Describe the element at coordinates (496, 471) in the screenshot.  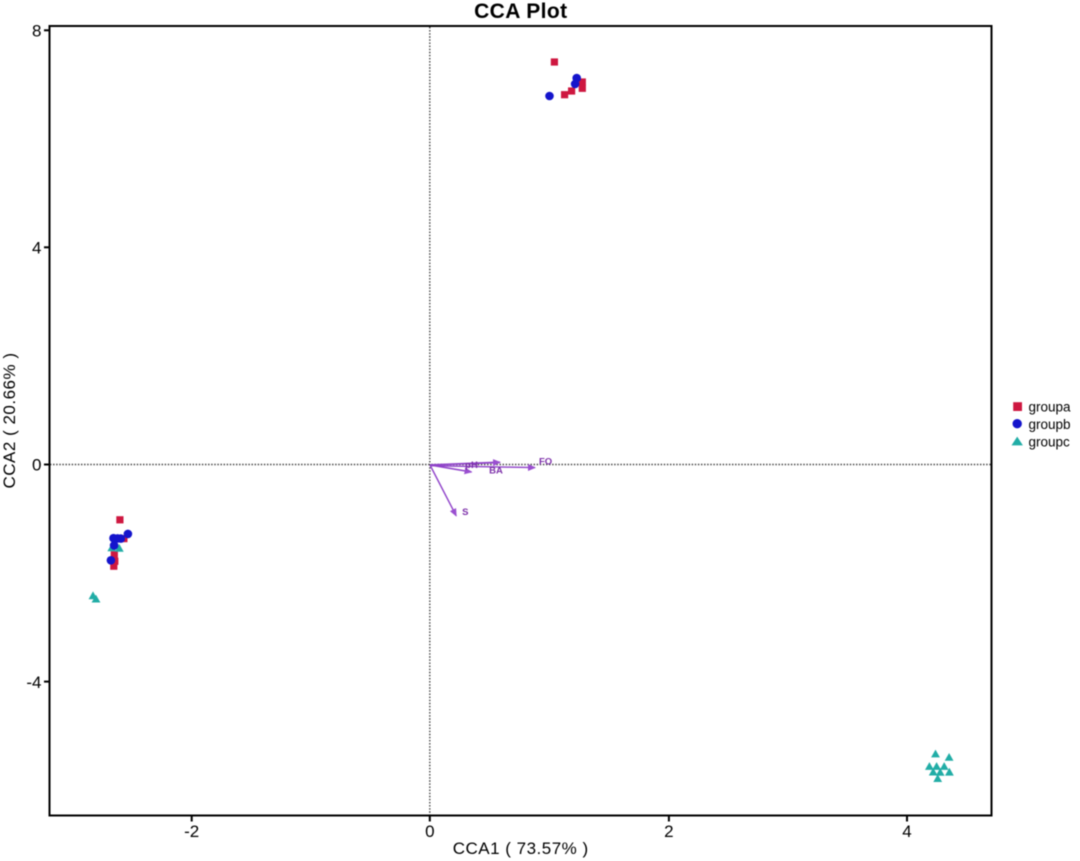
I see `svg-text: BA` at that location.